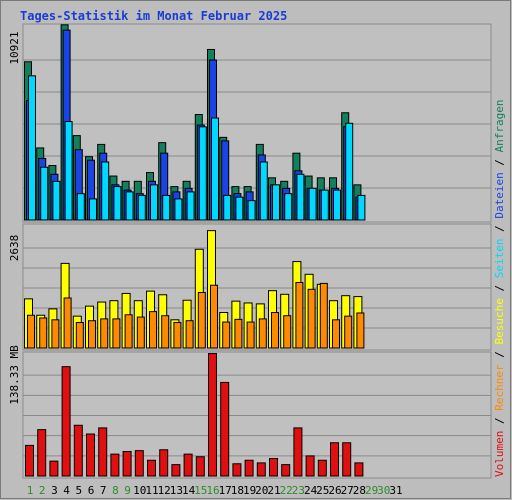 The image size is (512, 500). I want to click on legend-seiten: Seiten, so click(499, 259).